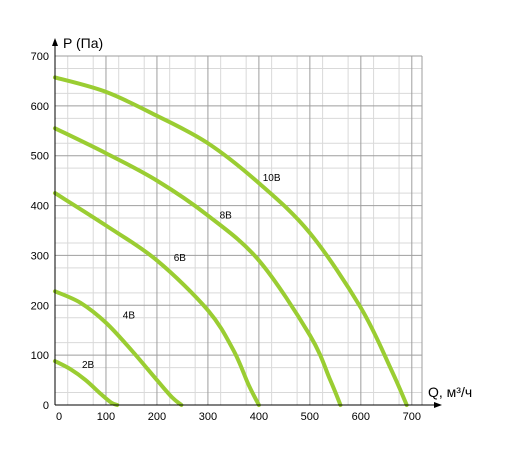  I want to click on x-tick-label: 300, so click(208, 417).